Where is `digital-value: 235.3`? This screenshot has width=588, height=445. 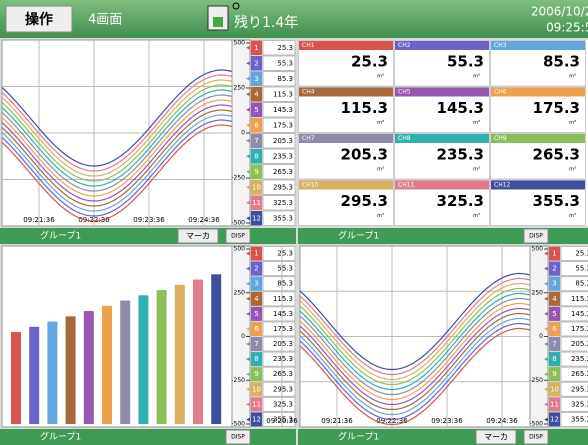
digital-value: 235.3 is located at coordinates (460, 155).